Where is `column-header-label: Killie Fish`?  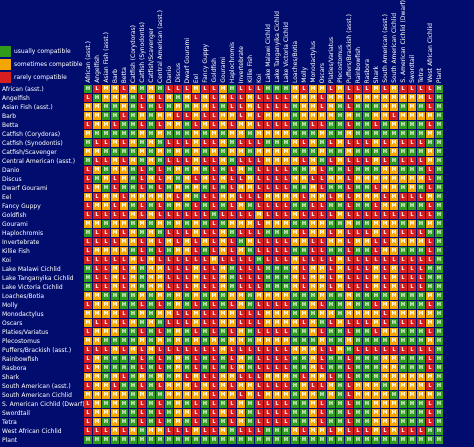
column-header-label: Killie Fish is located at coordinates (250, 69).